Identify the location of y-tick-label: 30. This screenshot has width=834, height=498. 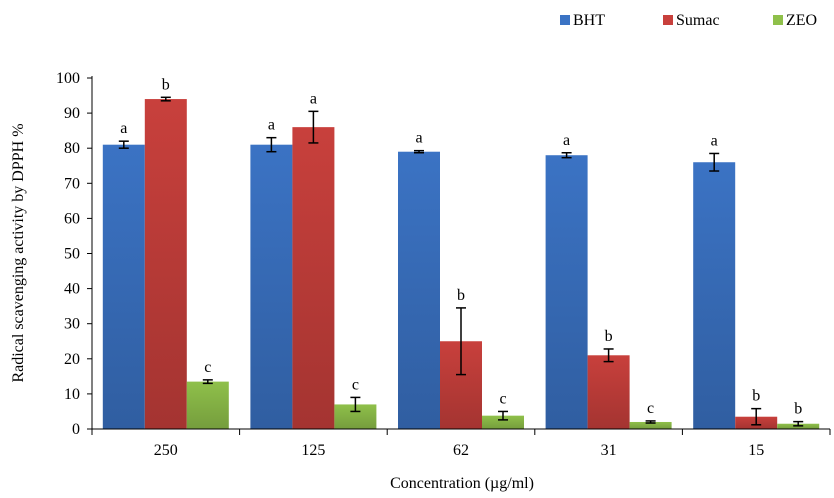
(72, 324).